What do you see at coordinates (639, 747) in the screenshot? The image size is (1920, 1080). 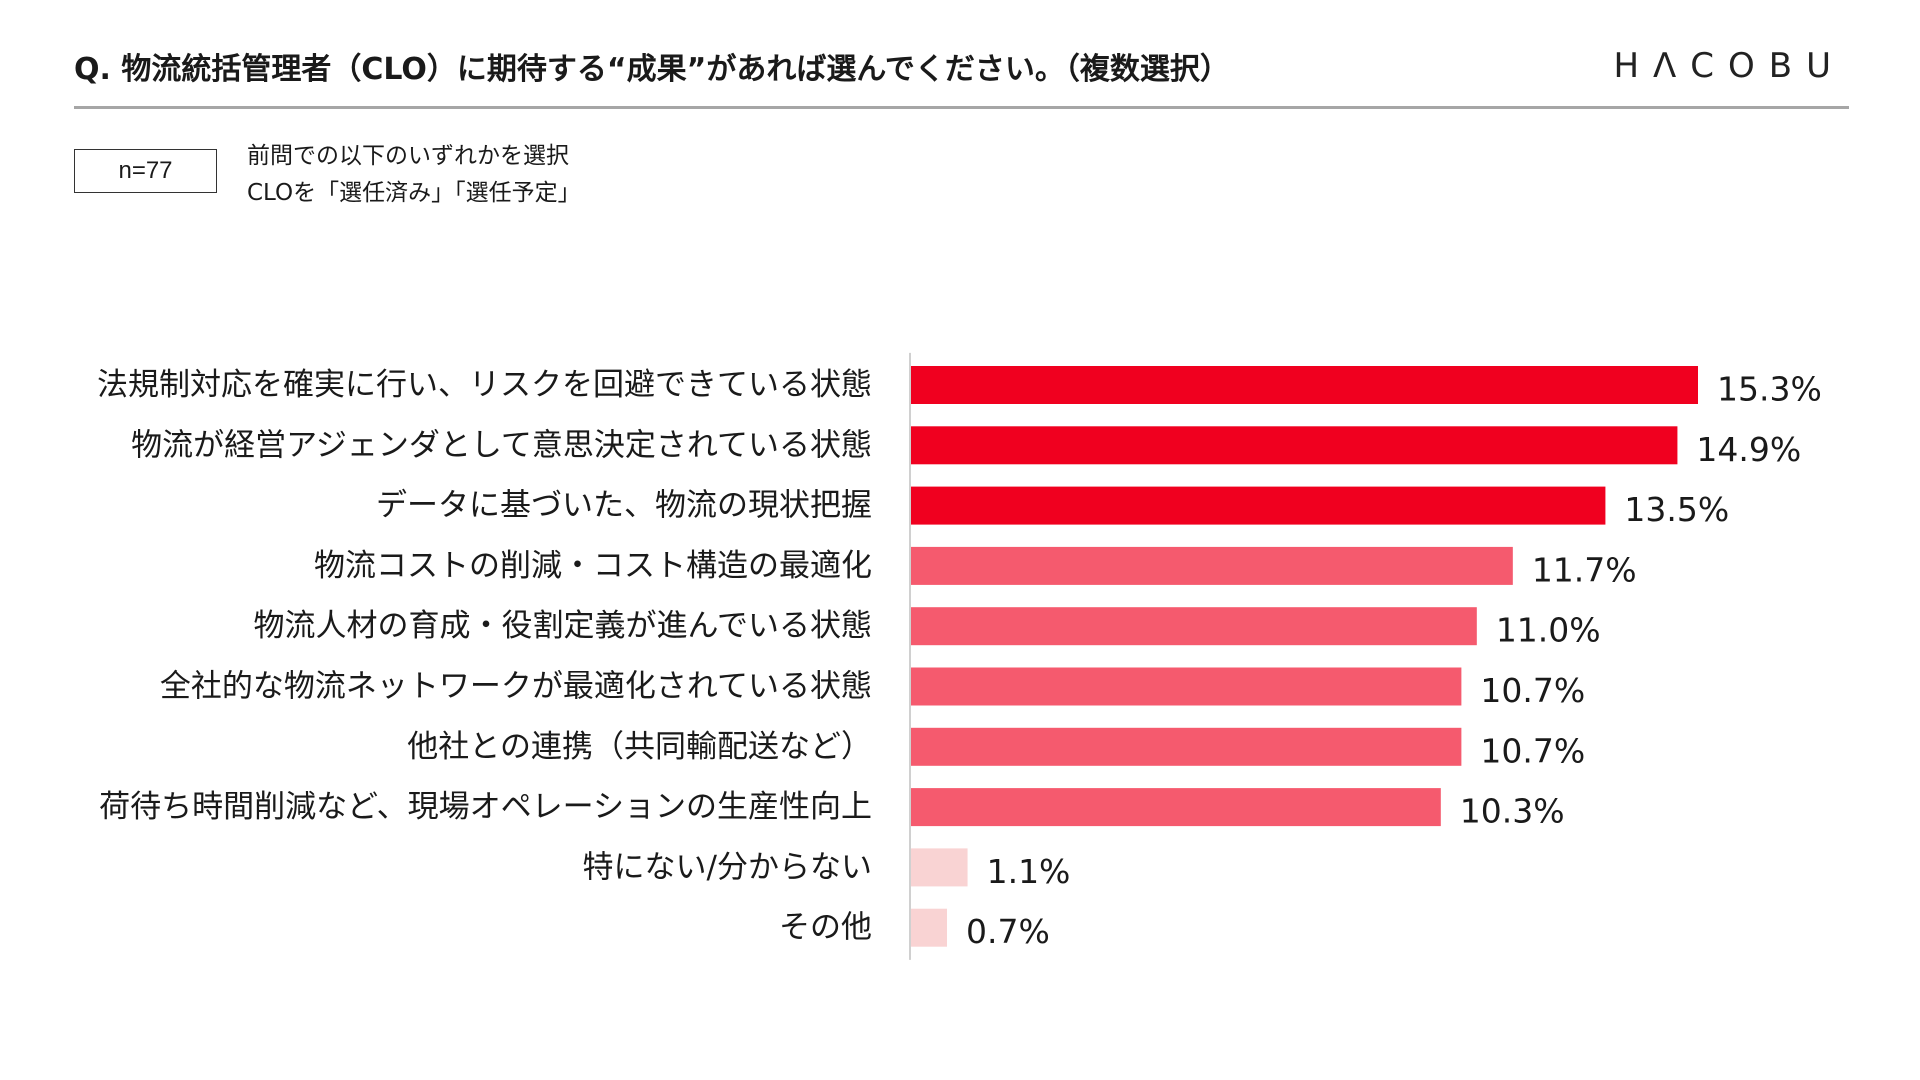 I see `category-label: 他社との連携（共同輸配送など）` at bounding box center [639, 747].